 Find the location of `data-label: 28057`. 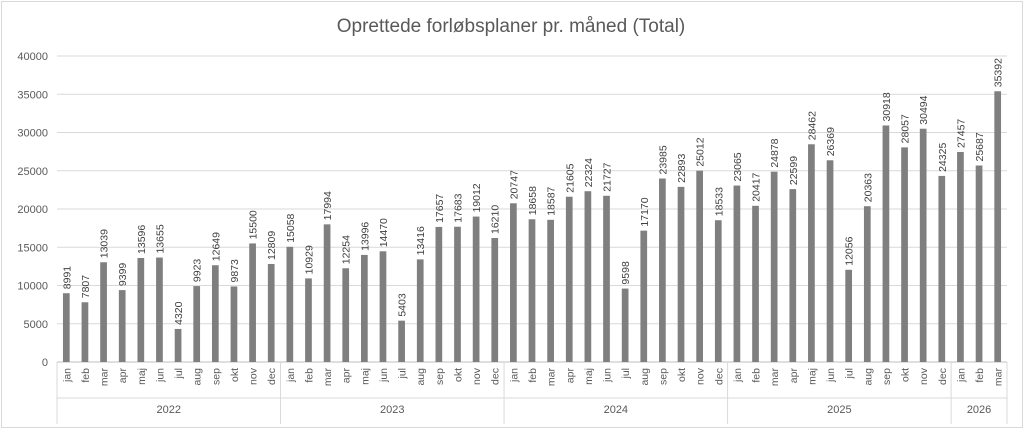

data-label: 28057 is located at coordinates (906, 128).